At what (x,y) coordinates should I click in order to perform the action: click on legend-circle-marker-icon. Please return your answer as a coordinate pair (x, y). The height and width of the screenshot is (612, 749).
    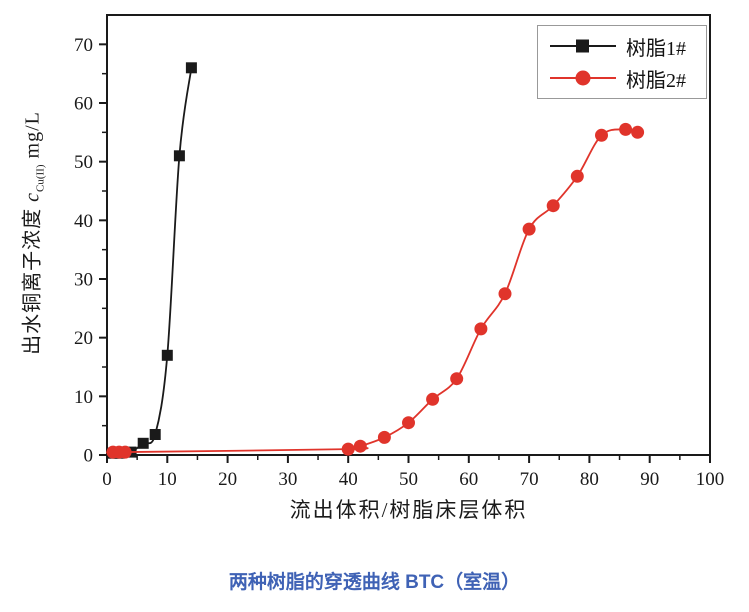
    Looking at the image, I should click on (583, 78).